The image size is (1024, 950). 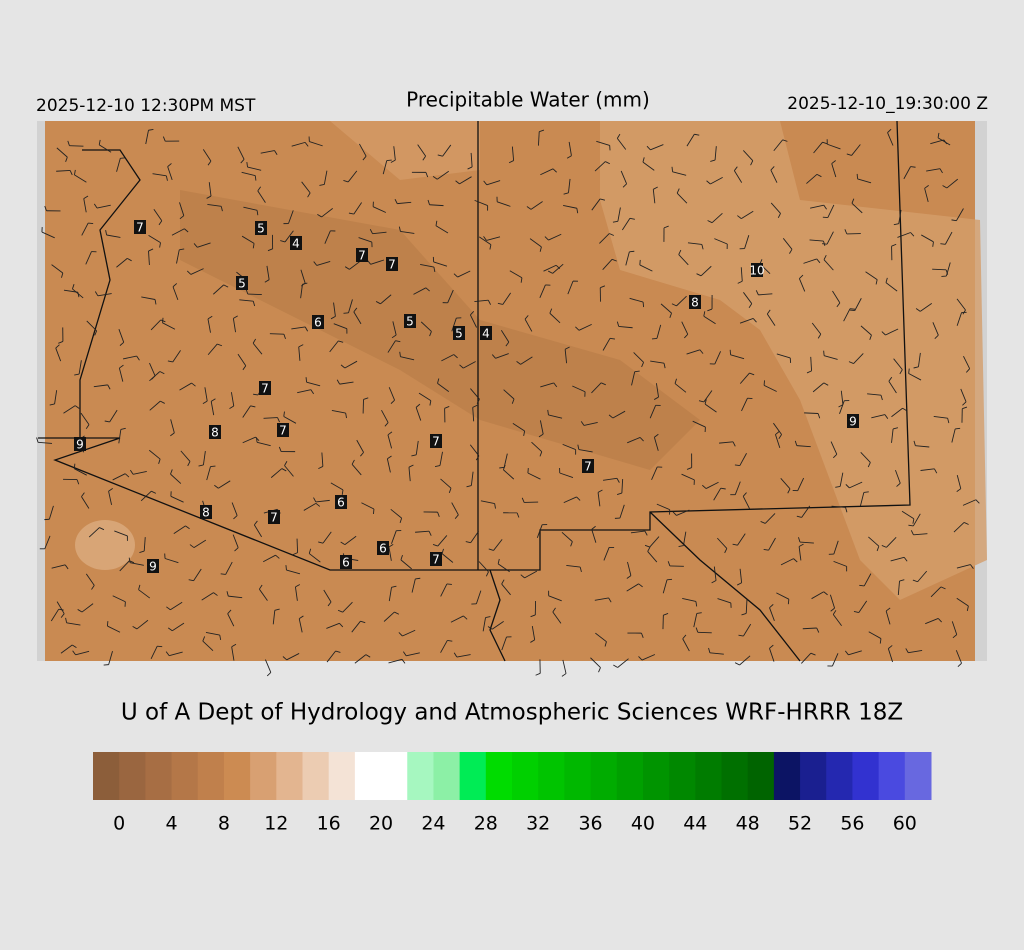 What do you see at coordinates (748, 824) in the screenshot?
I see `colorbar-tick-label: 48` at bounding box center [748, 824].